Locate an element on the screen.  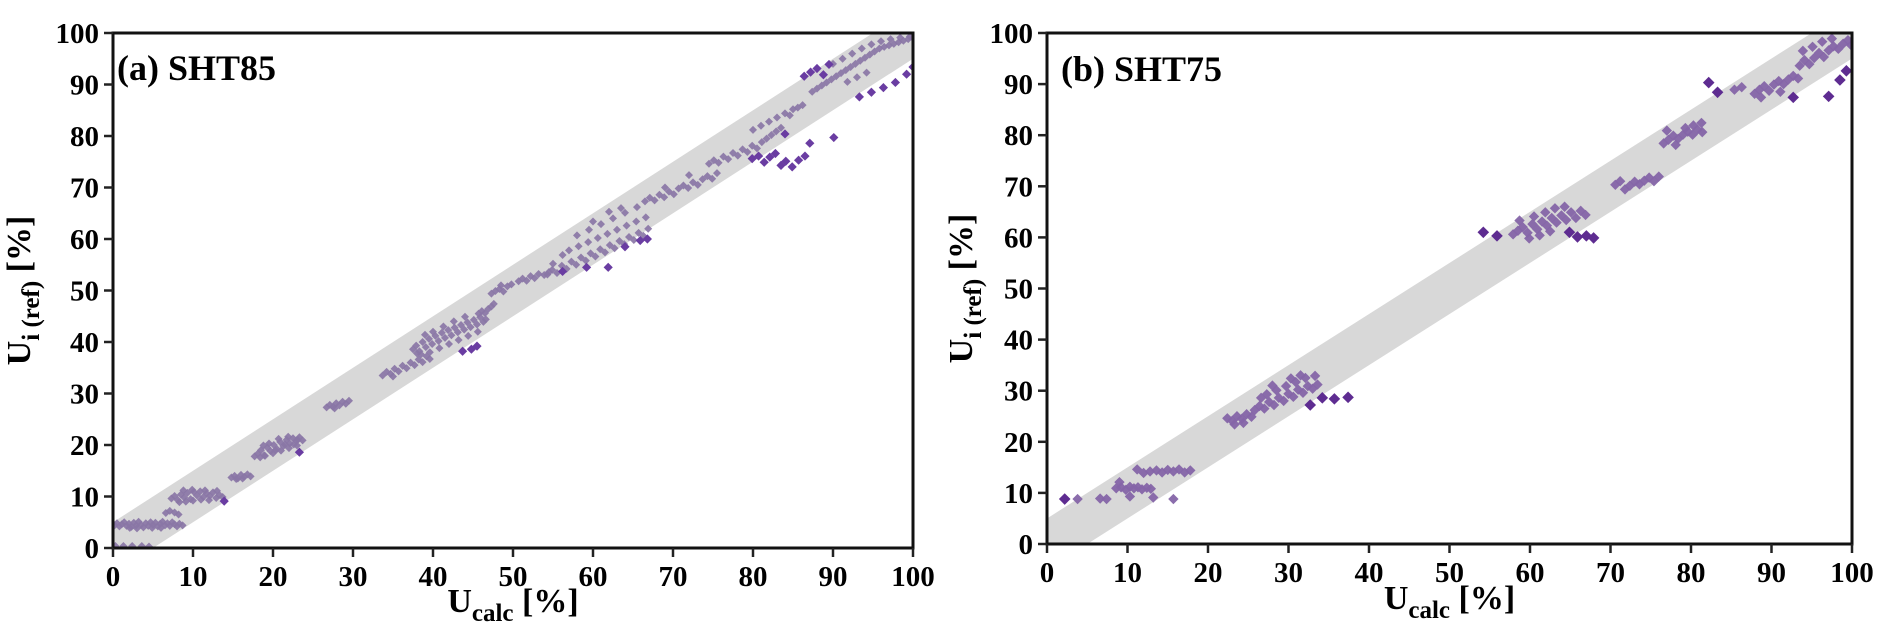
y-axis-label: Ui (ref) [%] is located at coordinates (966, 289).